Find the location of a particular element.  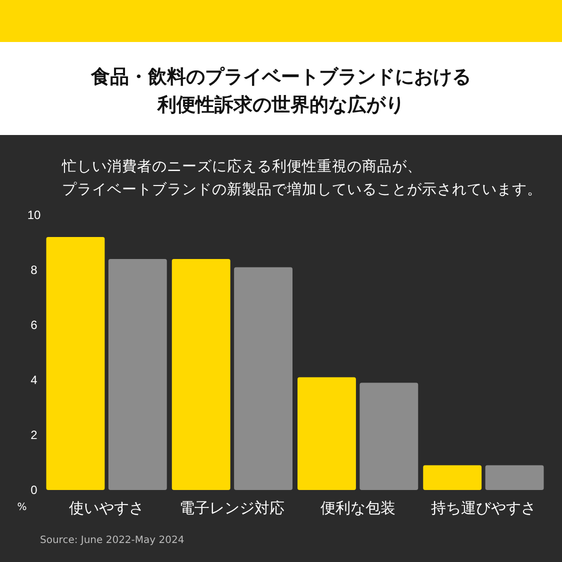

x-tick-label: 使いやすさ is located at coordinates (106, 508).